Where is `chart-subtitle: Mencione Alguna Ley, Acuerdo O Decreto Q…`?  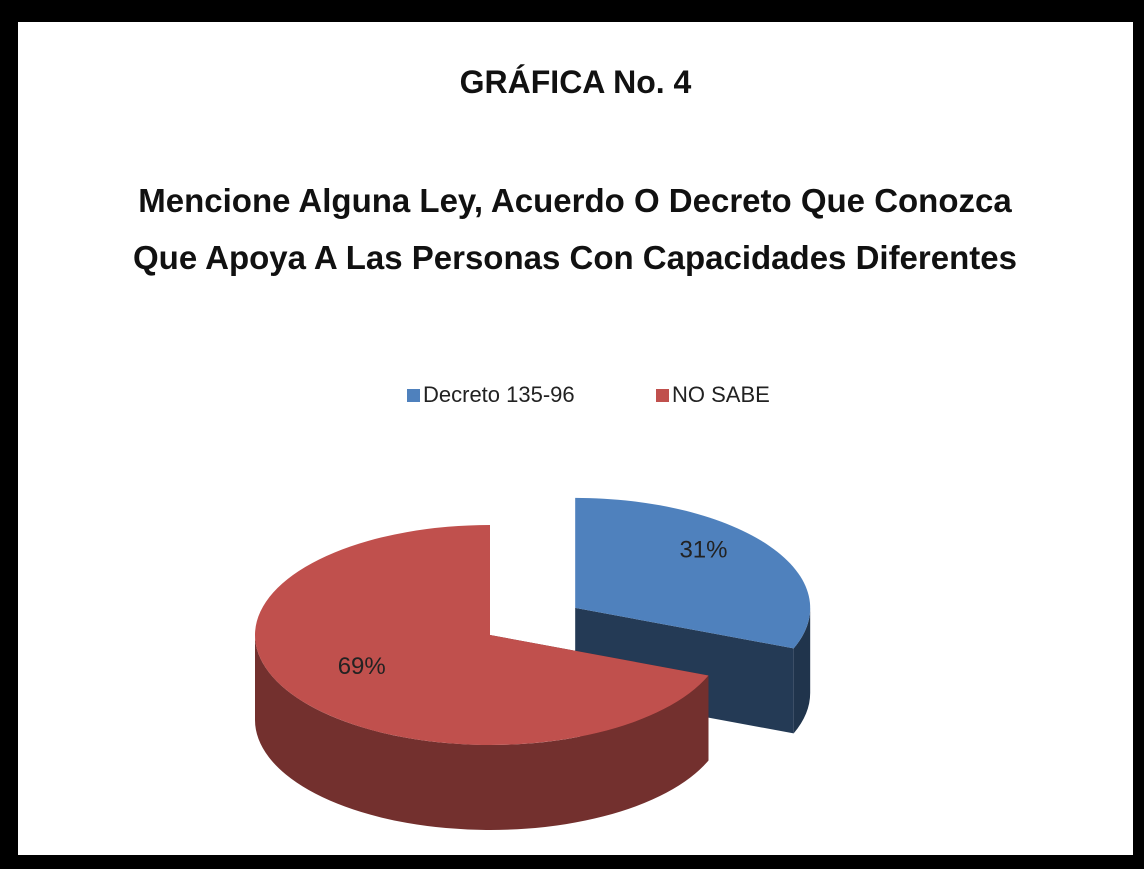
chart-subtitle: Mencione Alguna Ley, Acuerdo O Decreto Q… is located at coordinates (575, 229).